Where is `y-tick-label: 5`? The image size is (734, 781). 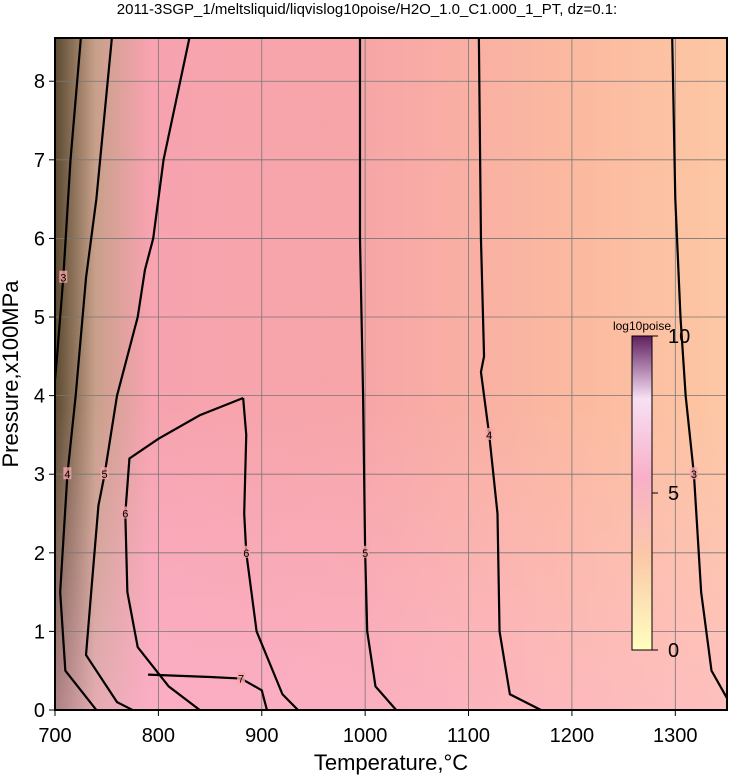 y-tick-label: 5 is located at coordinates (39, 318).